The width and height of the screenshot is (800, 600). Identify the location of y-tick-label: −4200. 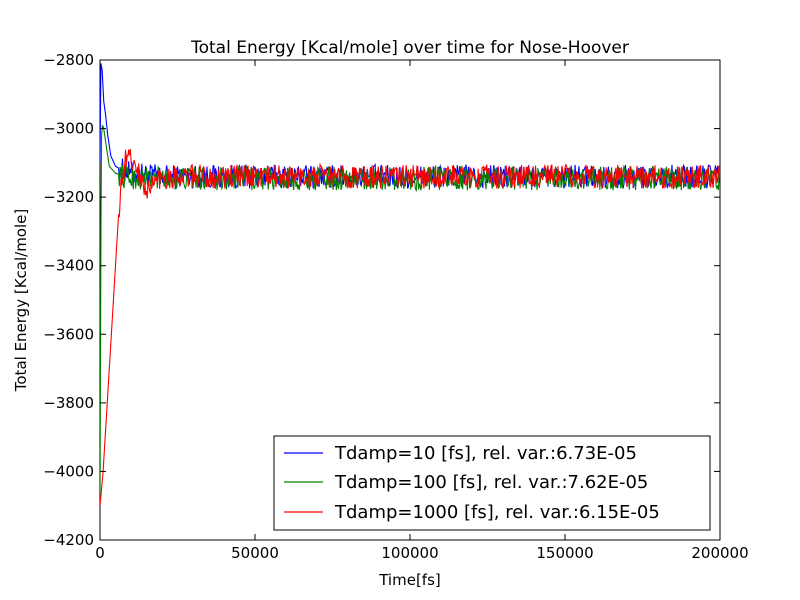
(68, 540).